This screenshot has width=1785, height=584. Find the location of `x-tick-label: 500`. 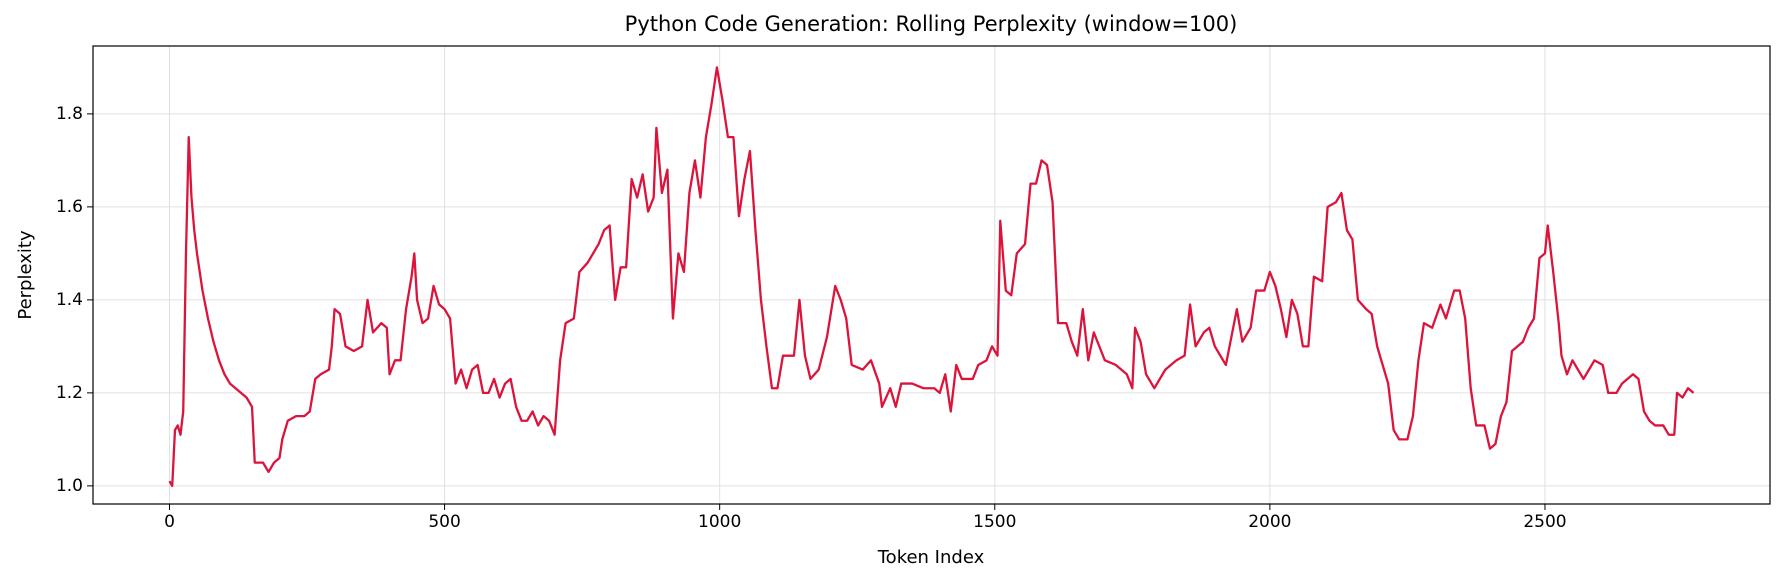

x-tick-label: 500 is located at coordinates (444, 522).